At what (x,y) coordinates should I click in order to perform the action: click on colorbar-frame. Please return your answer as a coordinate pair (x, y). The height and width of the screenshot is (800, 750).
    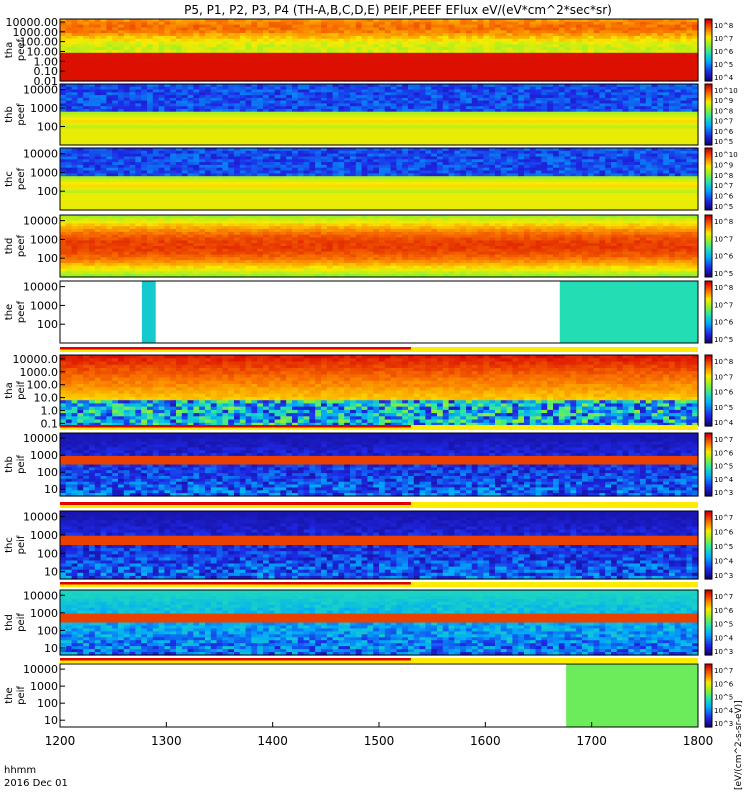
    Looking at the image, I should click on (708, 464).